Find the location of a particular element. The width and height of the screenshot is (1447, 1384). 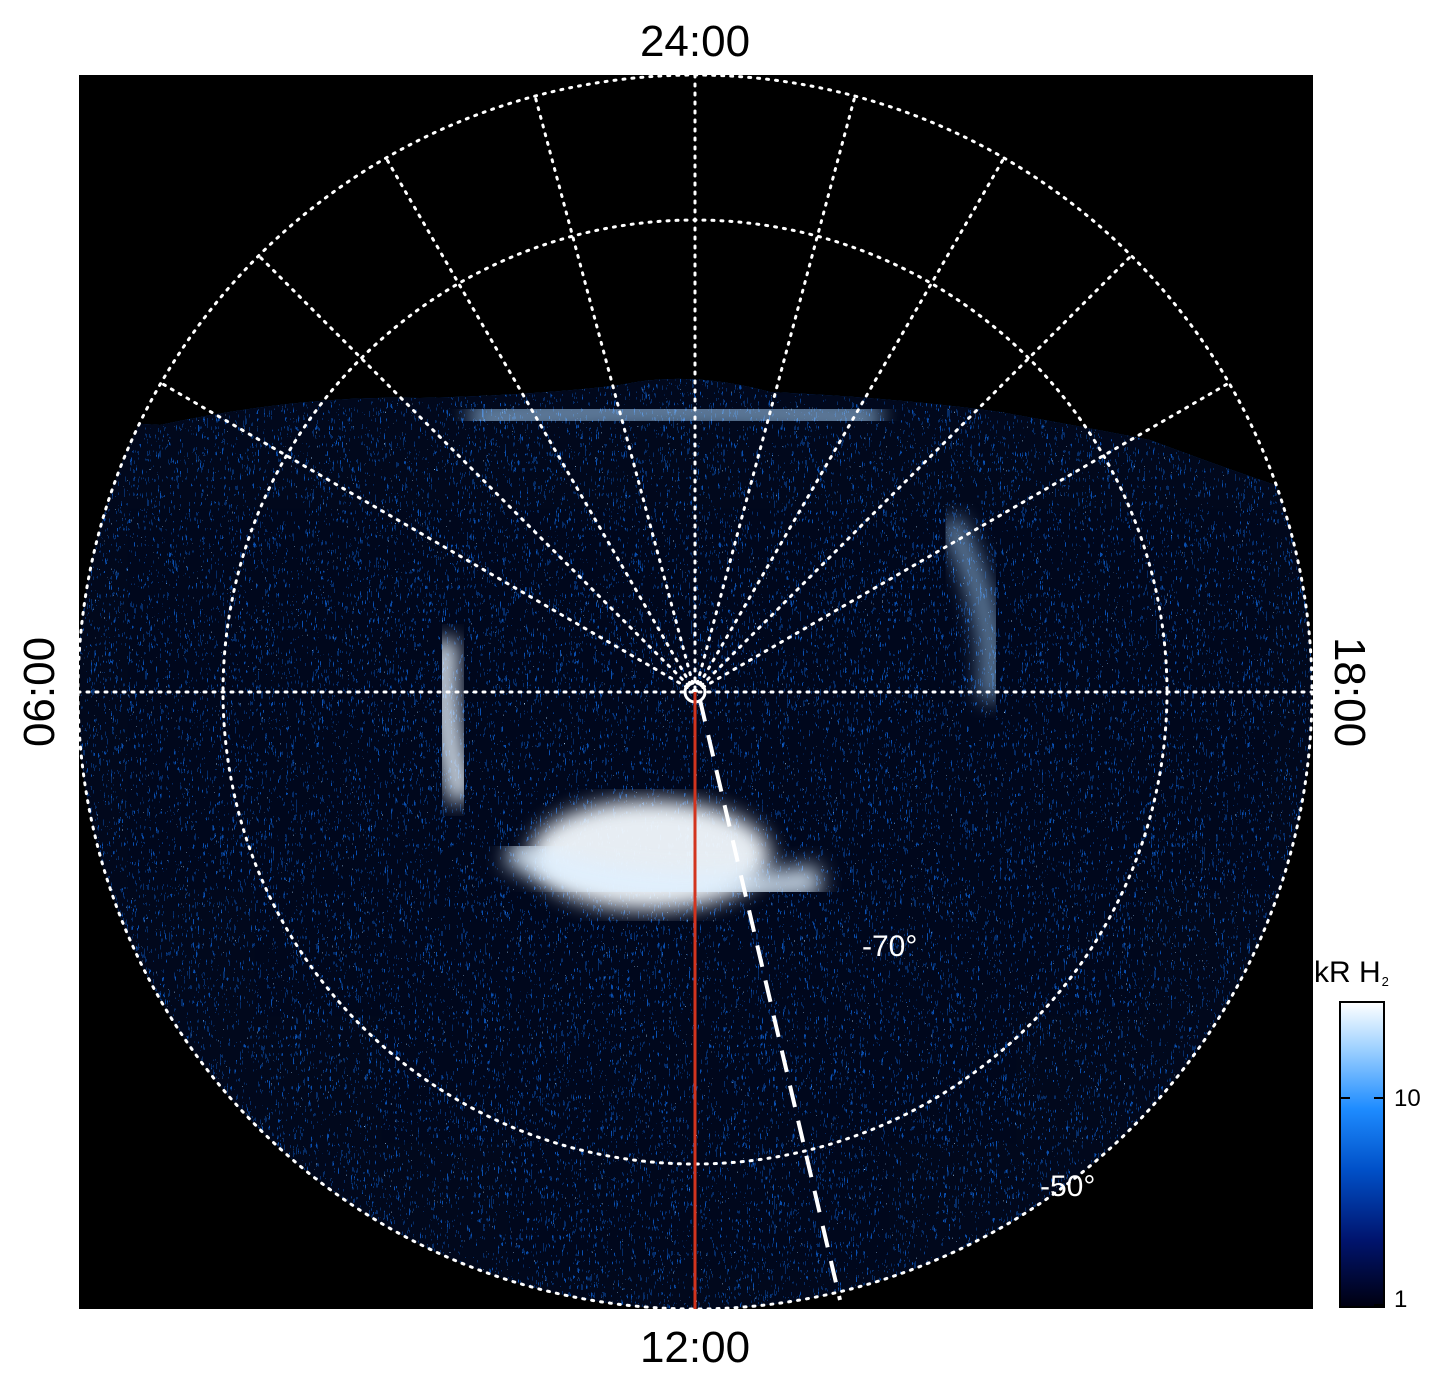

colorbar-tick-10: 10 is located at coordinates (1407, 1098).